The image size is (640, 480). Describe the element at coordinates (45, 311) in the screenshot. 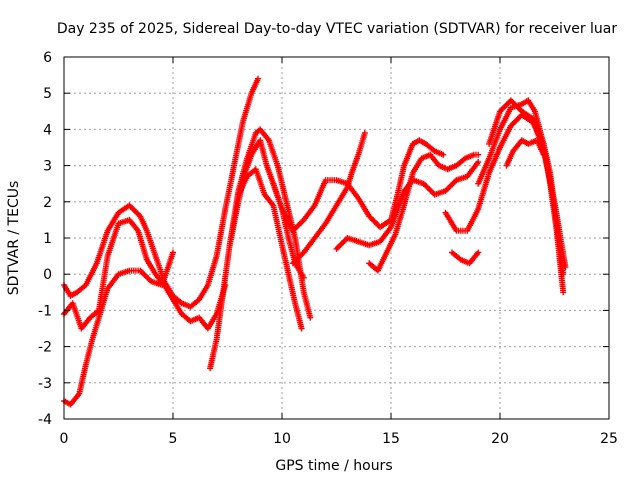

I see `y-tick-label: -1` at that location.